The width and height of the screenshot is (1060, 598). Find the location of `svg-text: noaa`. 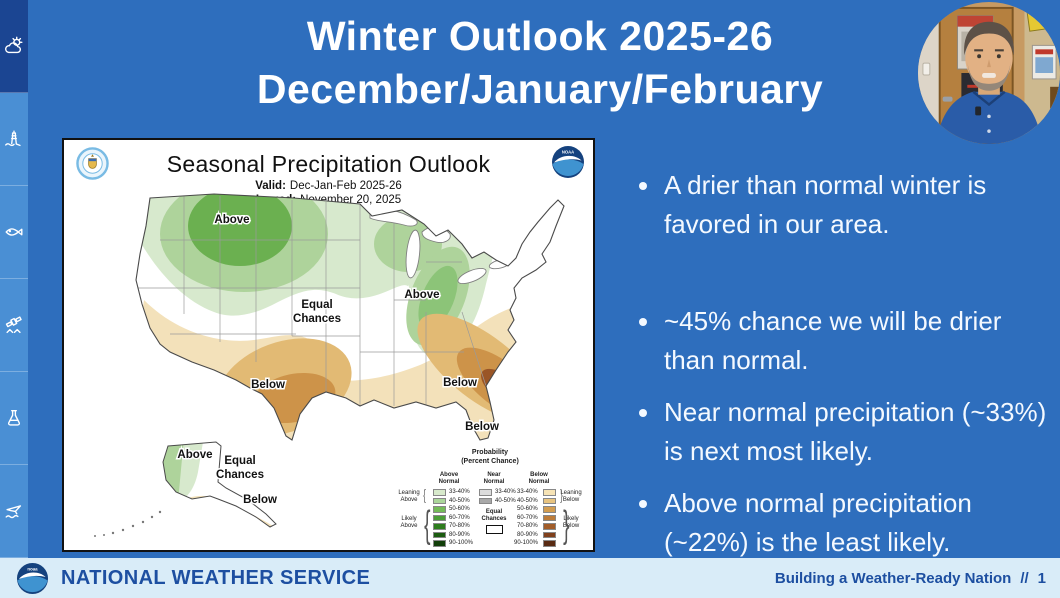

svg-text: noaa is located at coordinates (32, 568).